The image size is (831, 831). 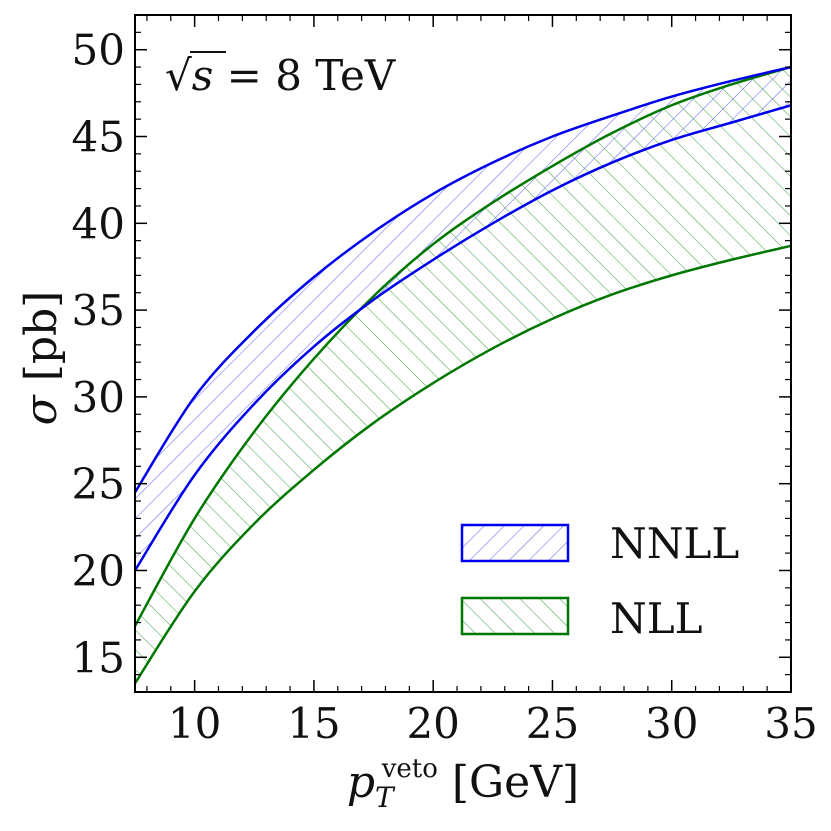 I want to click on y-tick-label: 25, so click(x=98, y=484).